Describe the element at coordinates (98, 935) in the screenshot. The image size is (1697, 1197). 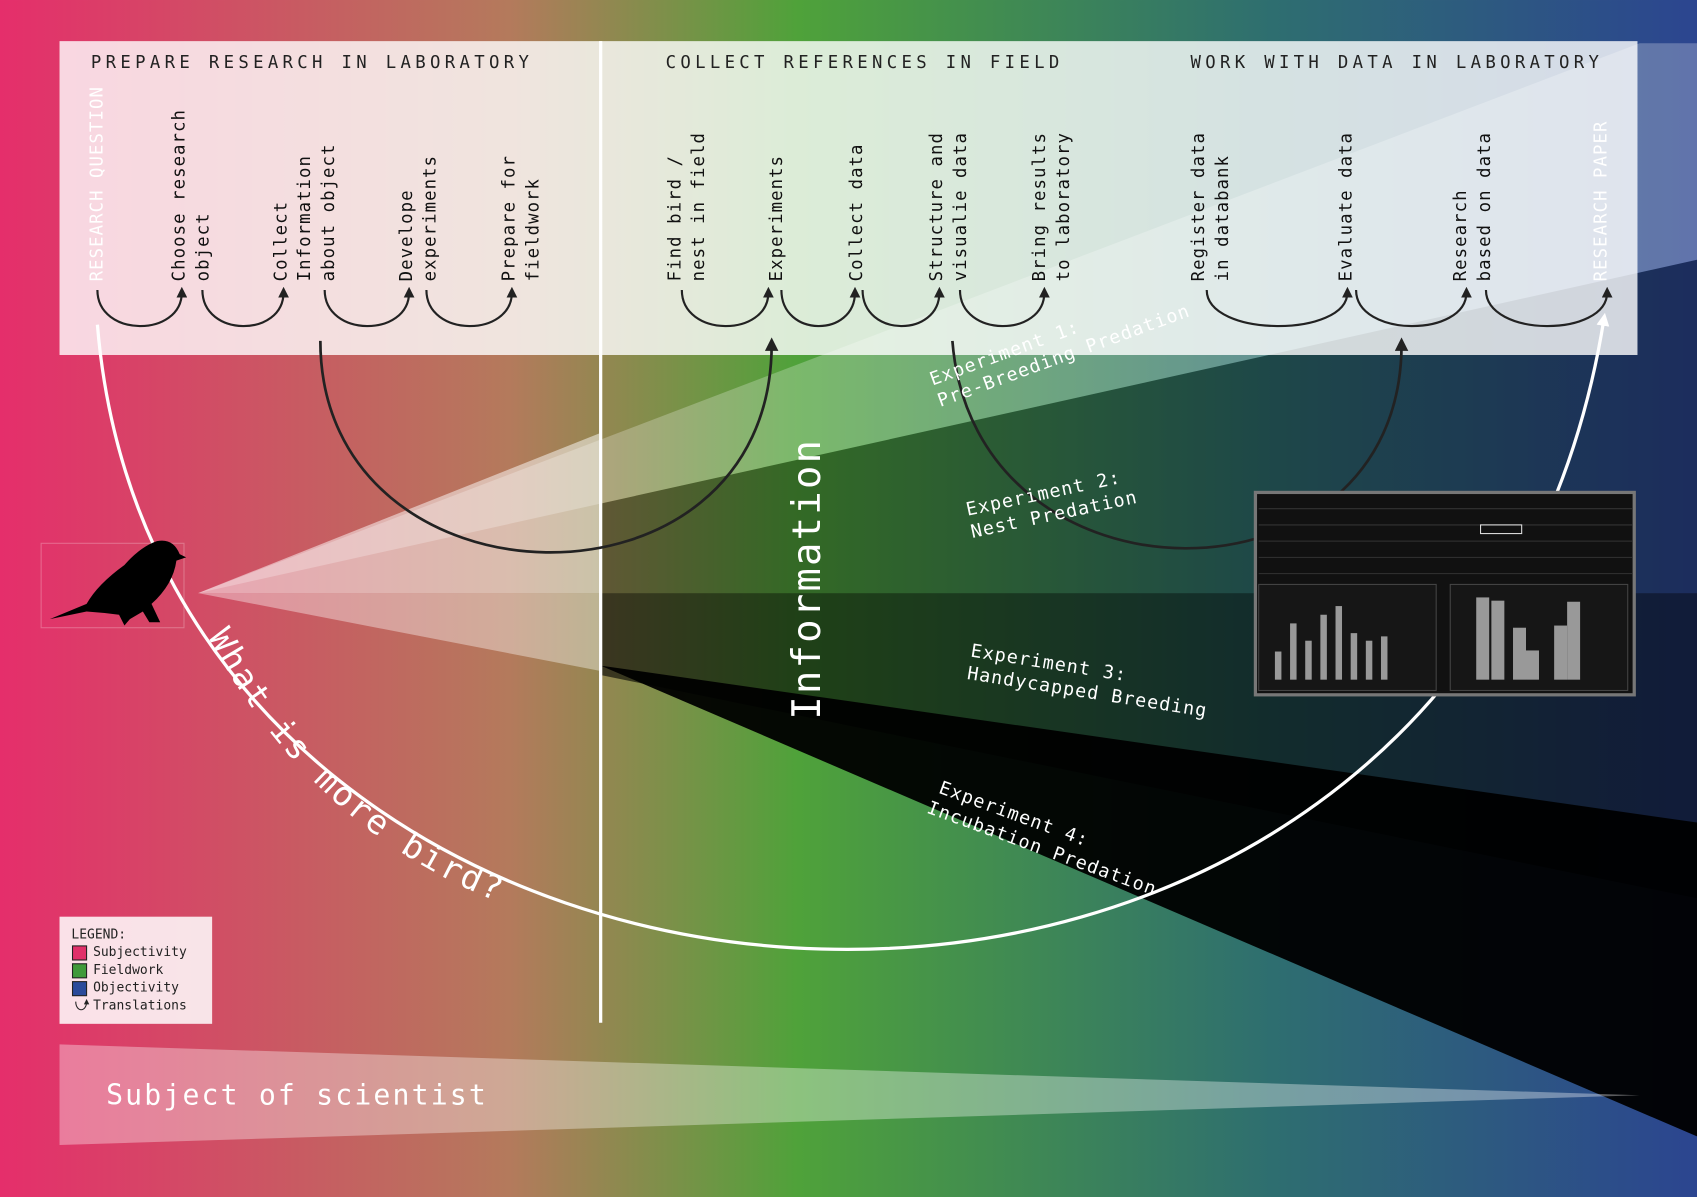
I see `legend-title: LEGEND:` at that location.